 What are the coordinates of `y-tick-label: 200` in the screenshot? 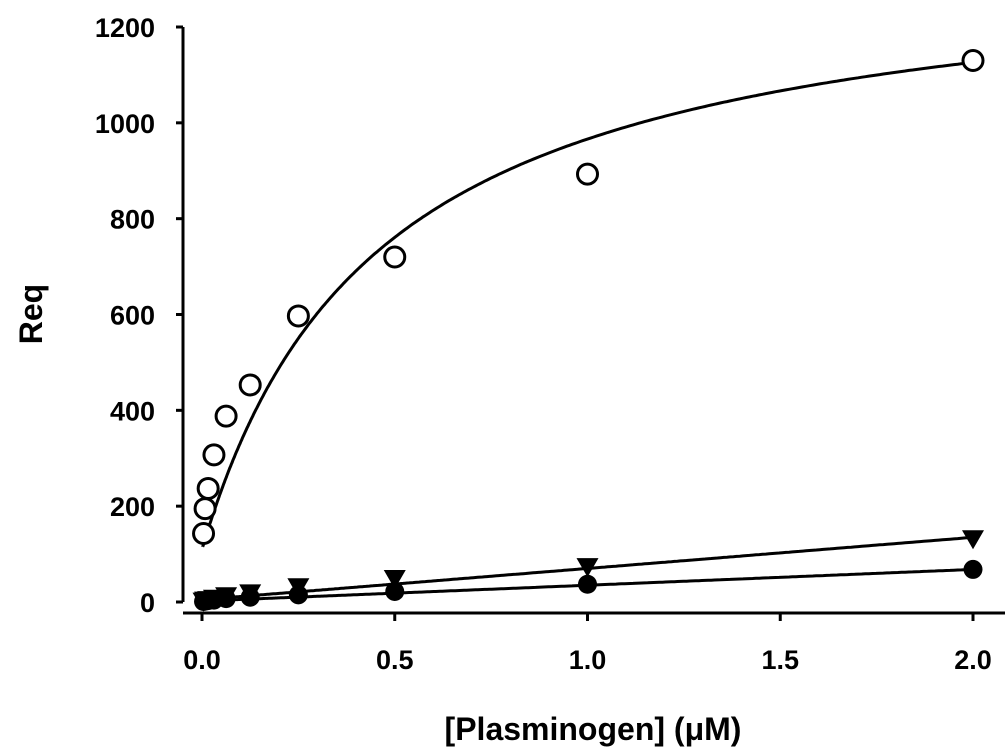 It's located at (132, 507).